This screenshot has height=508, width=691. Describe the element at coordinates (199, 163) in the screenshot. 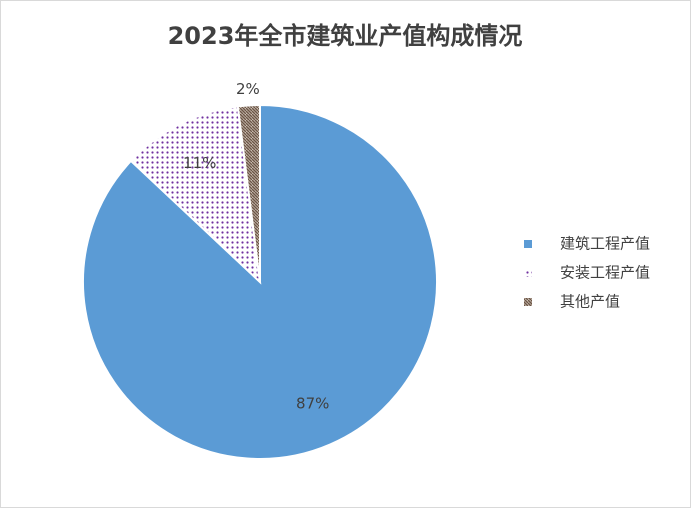

I see `data-label: 11%` at that location.